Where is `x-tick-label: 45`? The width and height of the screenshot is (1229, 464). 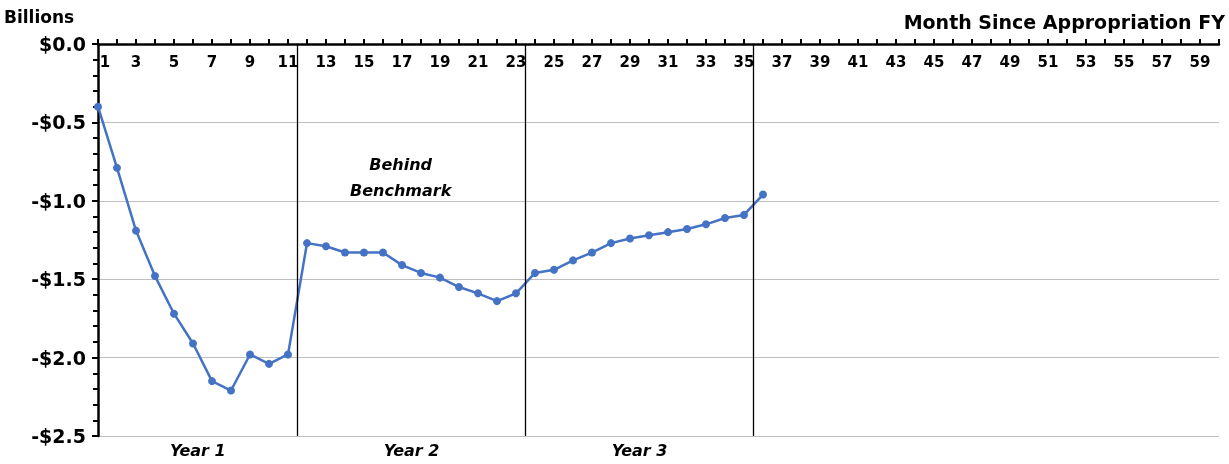 x-tick-label: 45 is located at coordinates (934, 61).